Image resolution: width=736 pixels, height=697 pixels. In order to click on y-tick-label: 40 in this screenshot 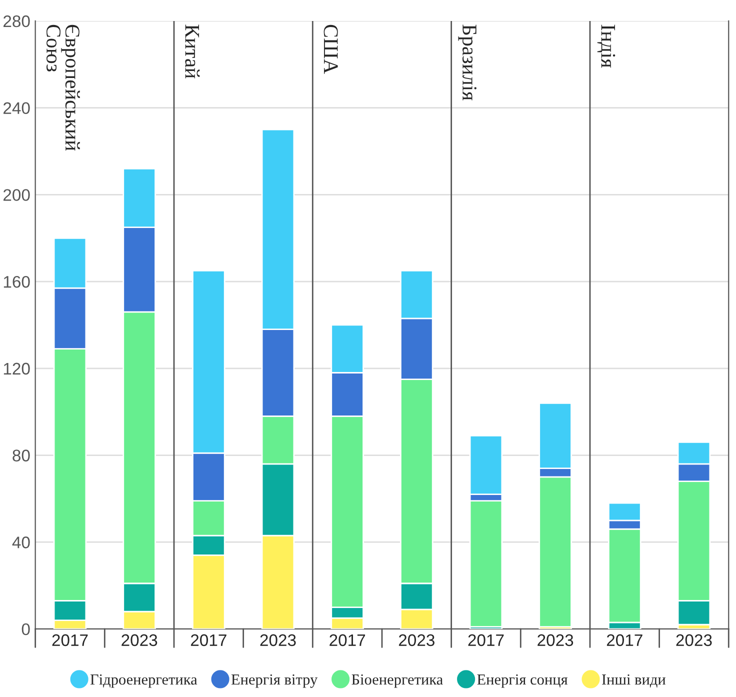, I will do `click(21, 542)`.